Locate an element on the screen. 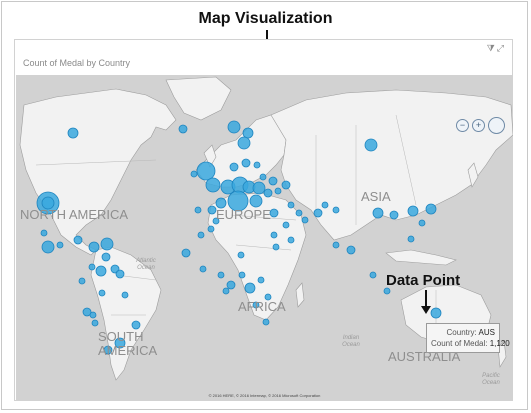 The image size is (531, 413). land-new-zealand is located at coordinates (502, 354).